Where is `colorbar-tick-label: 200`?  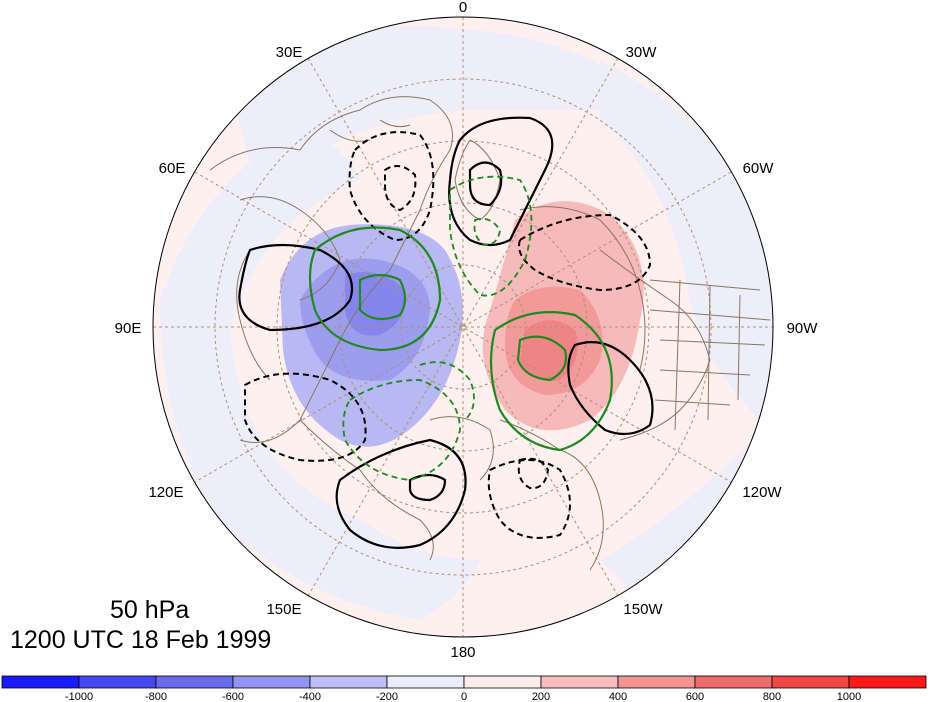 colorbar-tick-label: 200 is located at coordinates (541, 696).